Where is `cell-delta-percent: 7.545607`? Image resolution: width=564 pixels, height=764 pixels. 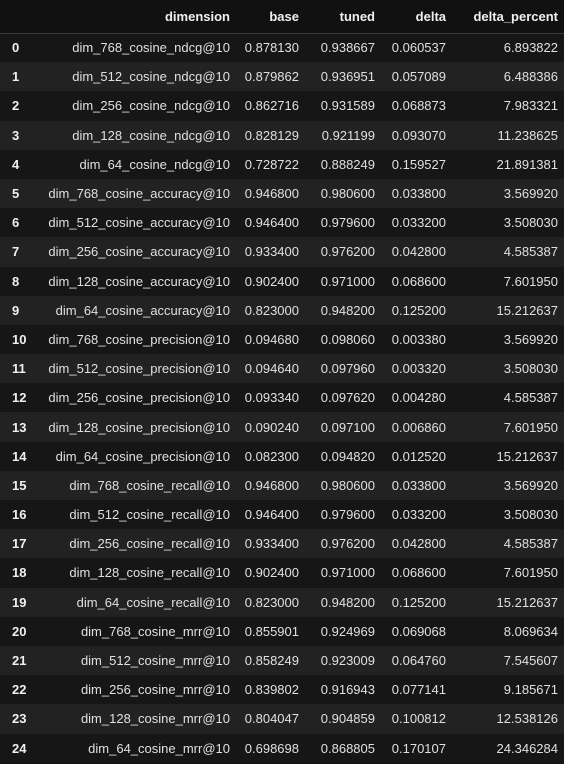 cell-delta-percent: 7.545607 is located at coordinates (530, 661).